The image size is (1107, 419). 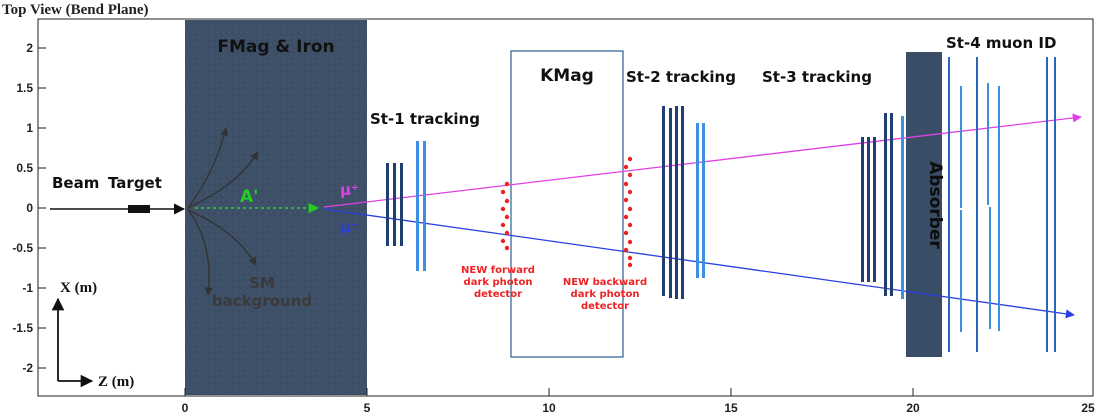 I want to click on kmag-outline, so click(x=567, y=204).